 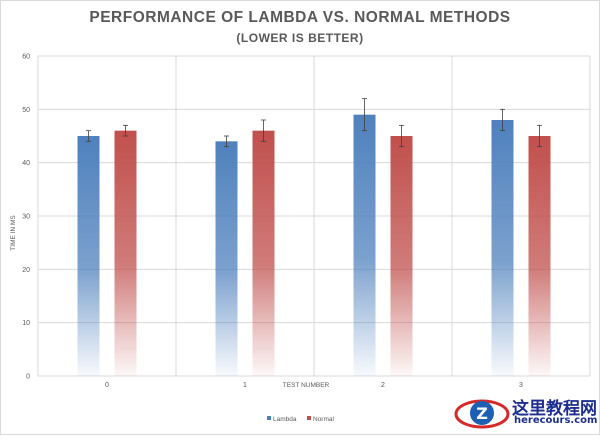 What do you see at coordinates (301, 419) in the screenshot?
I see `legend: Lambda Normal` at bounding box center [301, 419].